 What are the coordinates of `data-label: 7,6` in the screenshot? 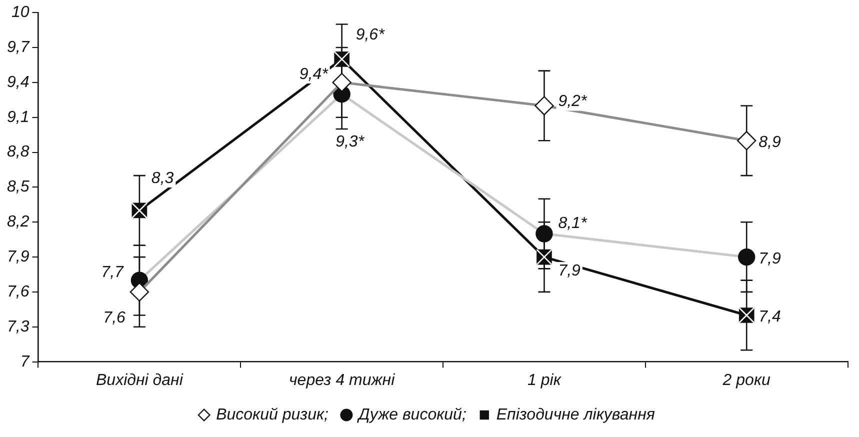 It's located at (114, 317).